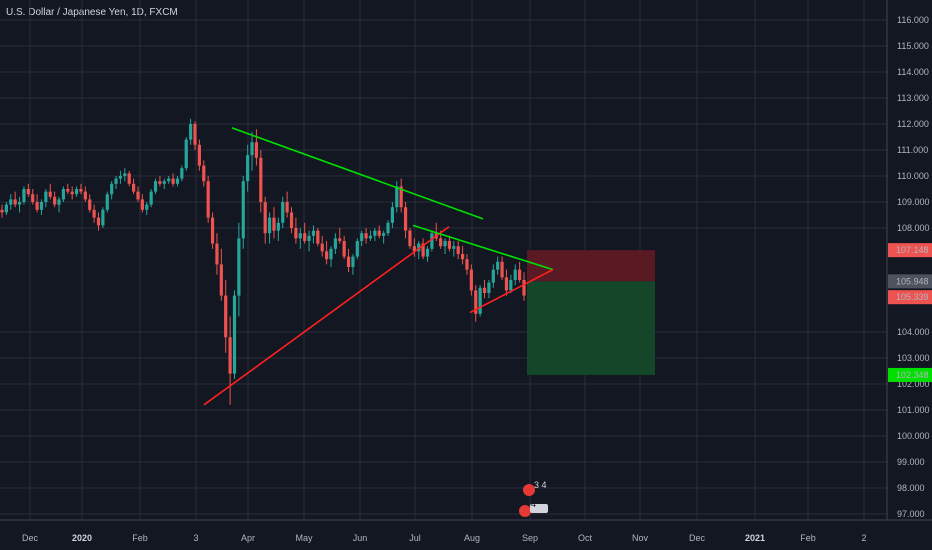 This screenshot has width=932, height=550. Describe the element at coordinates (863, 538) in the screenshot. I see `x-tick-label: 2` at that location.